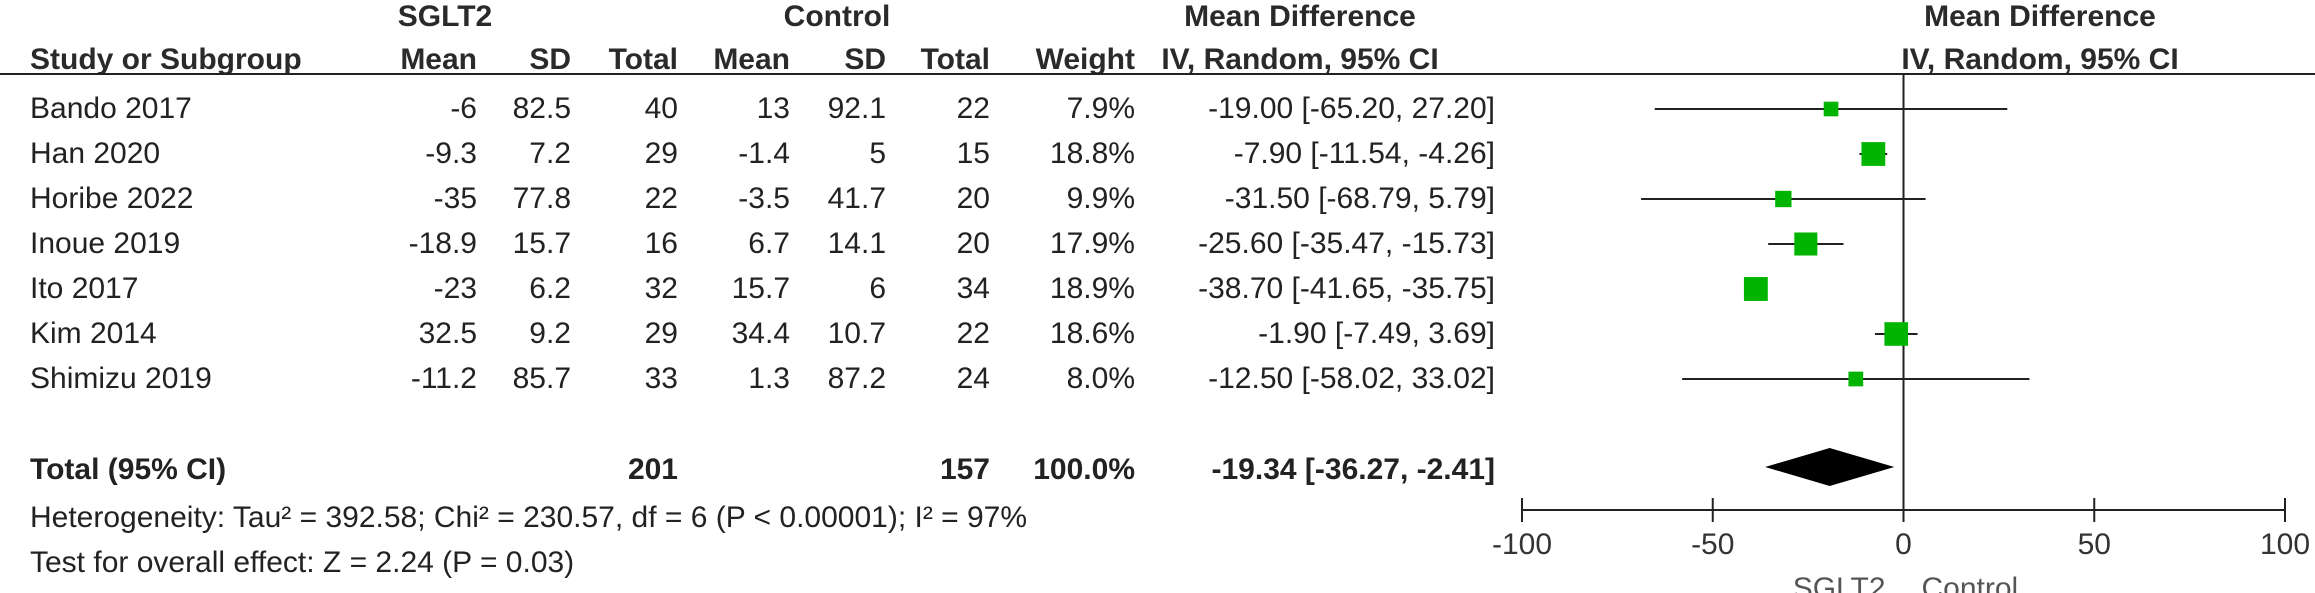 The height and width of the screenshot is (593, 2315). I want to click on sglt2-mean: -11.2, so click(443, 378).